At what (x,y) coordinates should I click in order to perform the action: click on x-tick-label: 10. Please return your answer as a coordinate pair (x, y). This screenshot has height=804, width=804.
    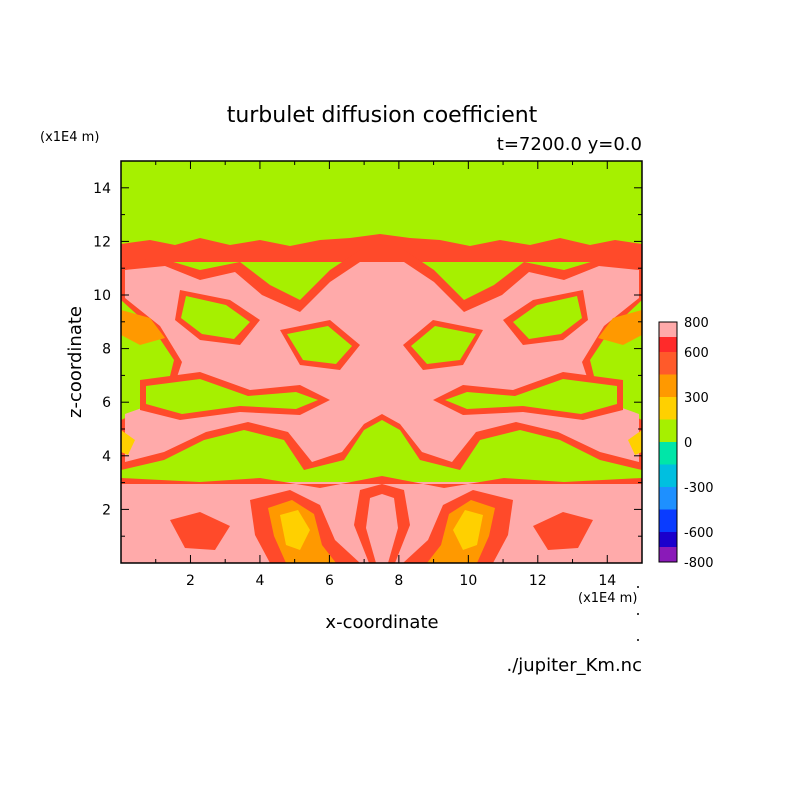
    Looking at the image, I should click on (468, 581).